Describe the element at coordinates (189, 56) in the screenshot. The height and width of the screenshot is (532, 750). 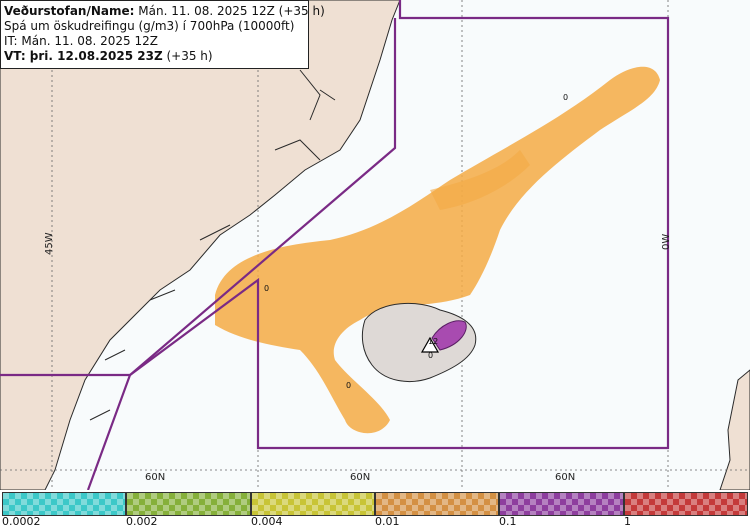
I see `info-line-vt-value: (+35 h)` at that location.